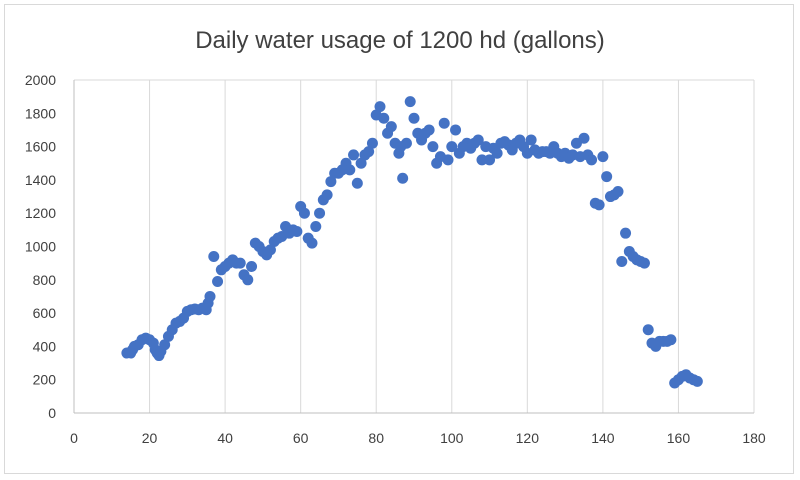  Describe the element at coordinates (40, 147) in the screenshot. I see `y-tick-label: 1600` at that location.